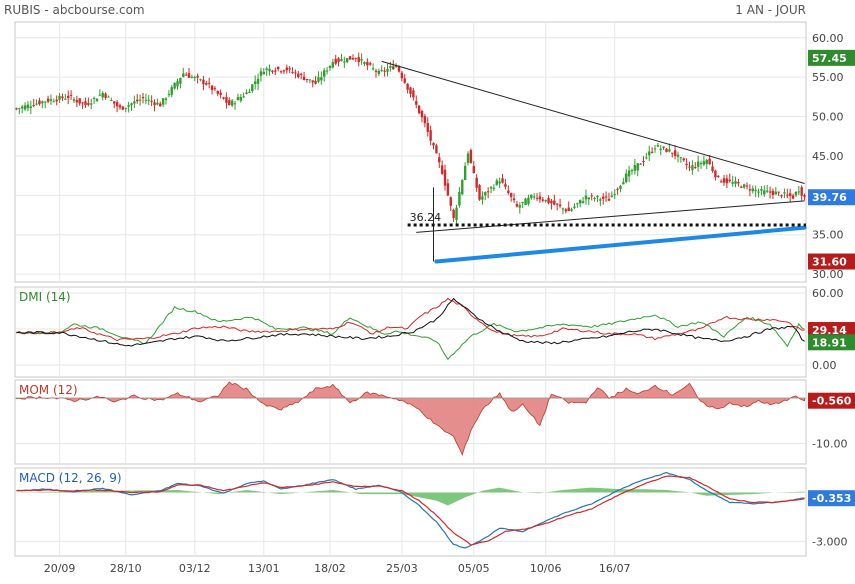  I want to click on trendline, so click(610, 216).